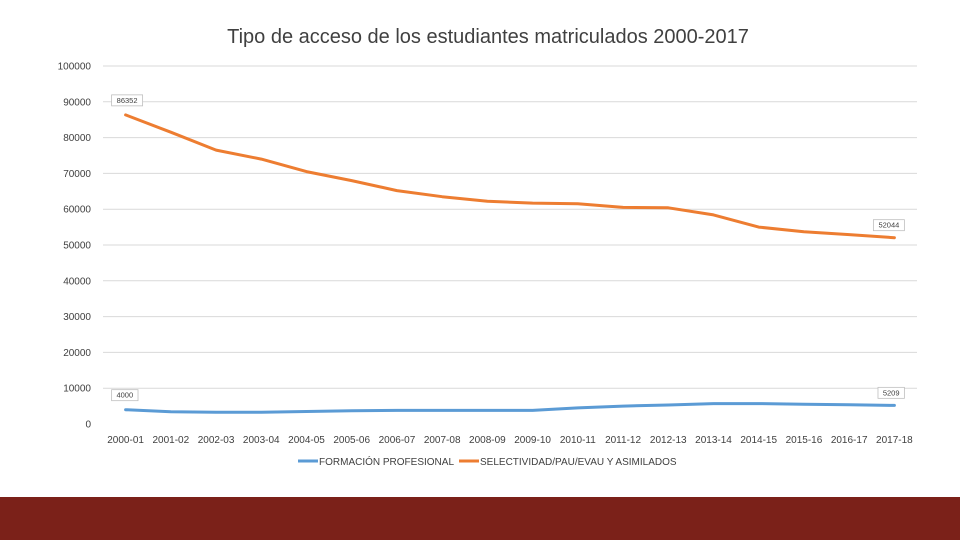  I want to click on y-tick-label: 60000, so click(77, 210).